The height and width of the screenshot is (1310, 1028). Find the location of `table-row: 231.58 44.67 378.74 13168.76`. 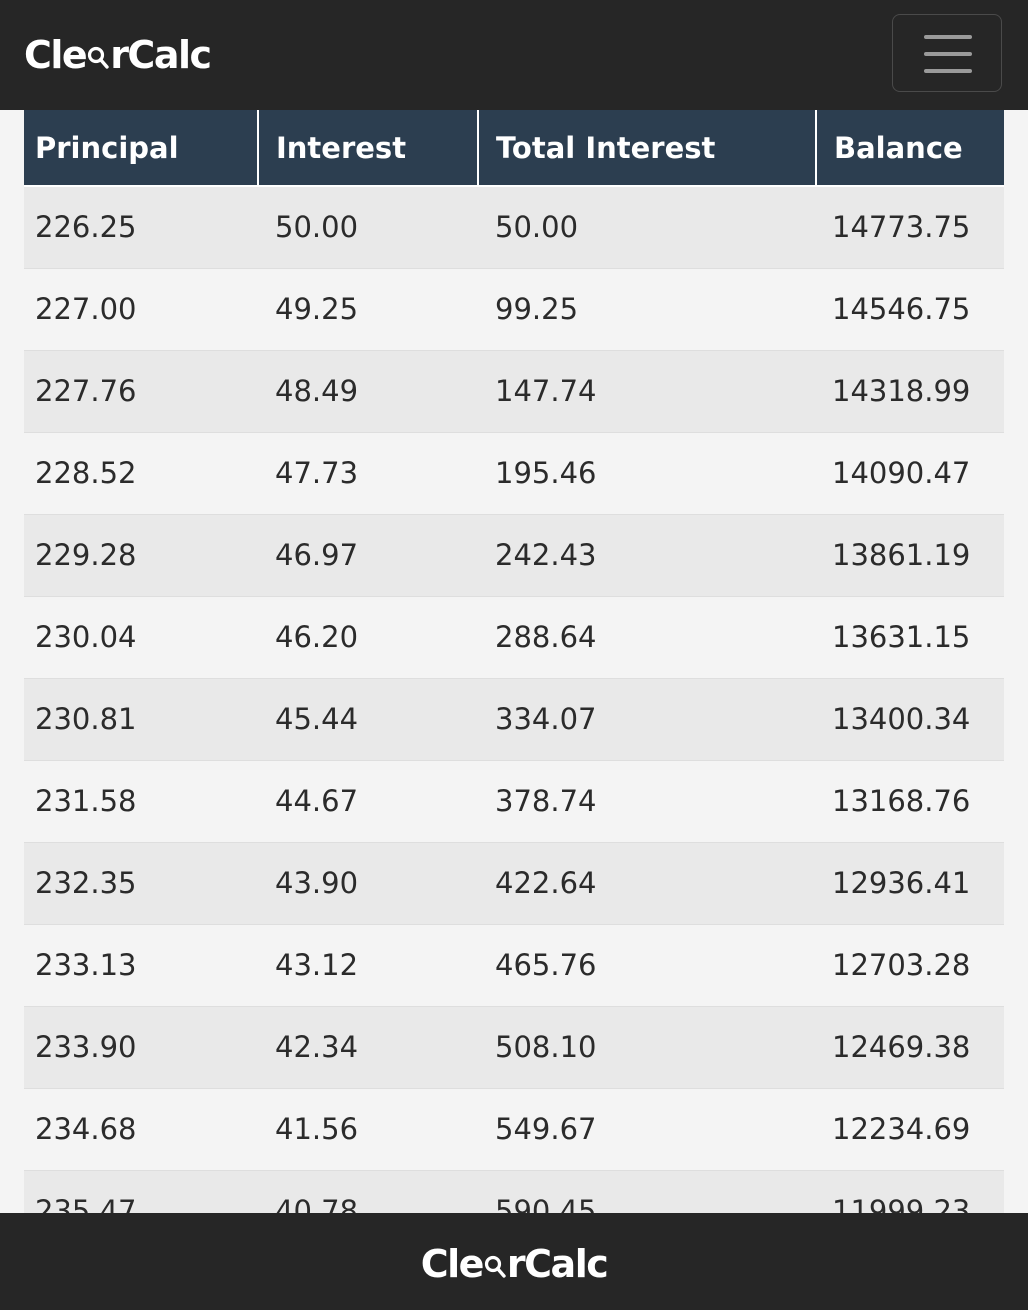

table-row: 231.58 44.67 378.74 13168.76 is located at coordinates (514, 801).